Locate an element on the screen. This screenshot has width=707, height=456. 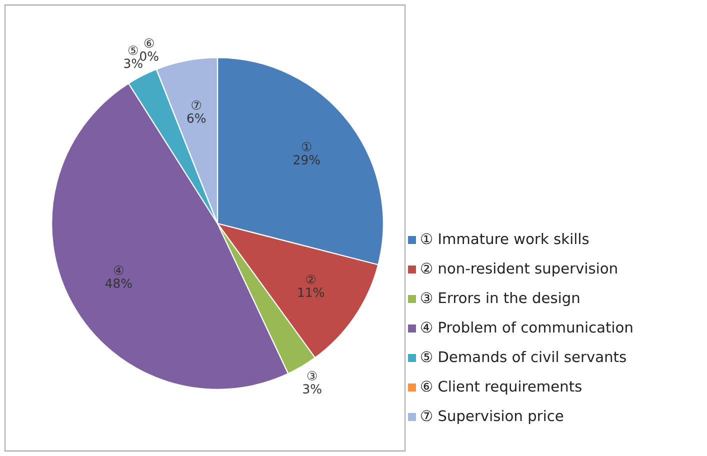
data-label: ③ 3% is located at coordinates (312, 382).